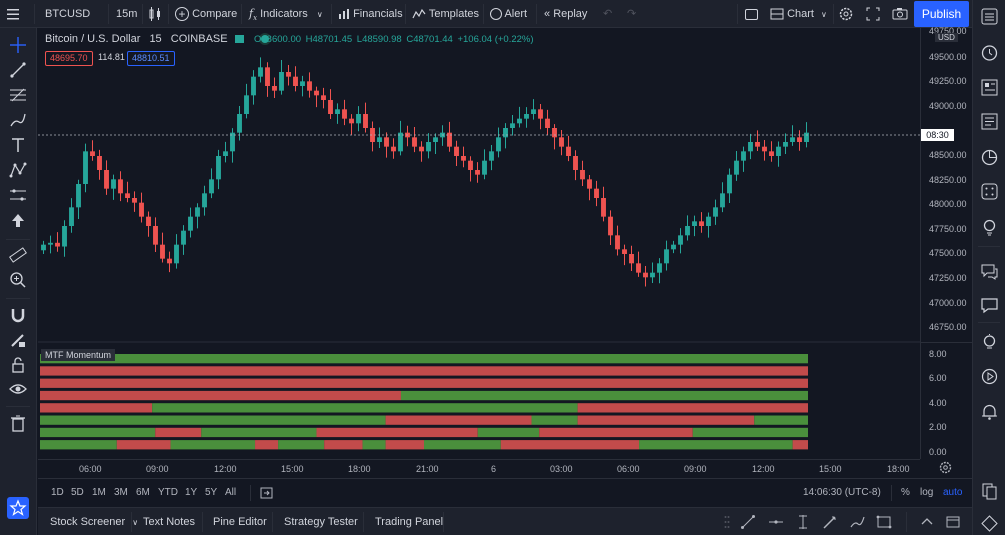 Image resolution: width=1005 pixels, height=535 pixels. I want to click on replay-button: « Replay, so click(566, 14).